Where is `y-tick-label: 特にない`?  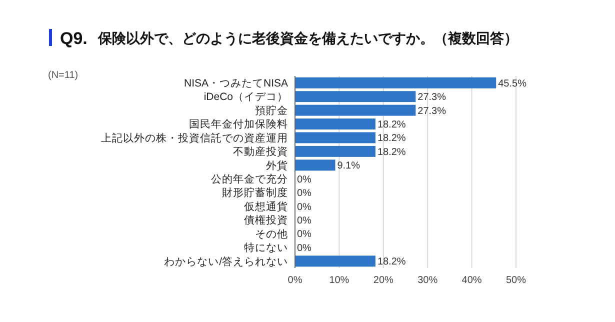
y-tick-label: 特にない is located at coordinates (266, 248).